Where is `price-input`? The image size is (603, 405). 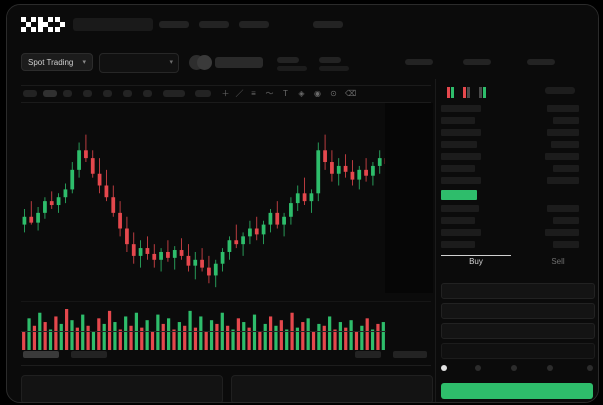
price-input is located at coordinates (518, 311).